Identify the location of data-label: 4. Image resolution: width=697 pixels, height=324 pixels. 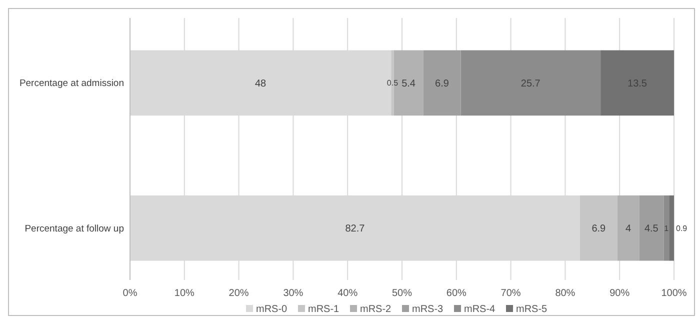
(629, 229).